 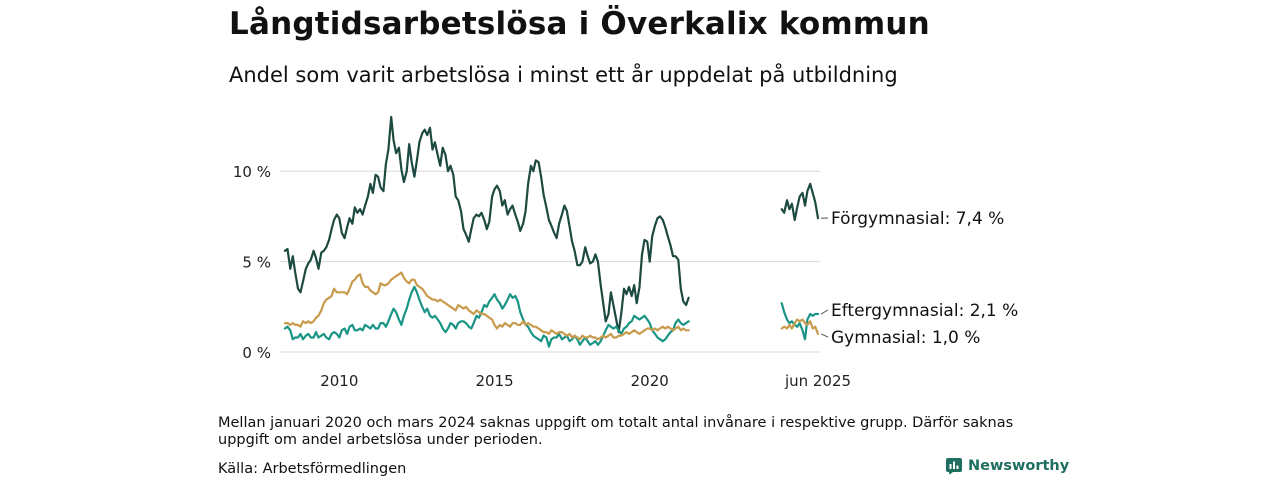 I want to click on y-tick-label: 0 %, so click(x=256, y=353).